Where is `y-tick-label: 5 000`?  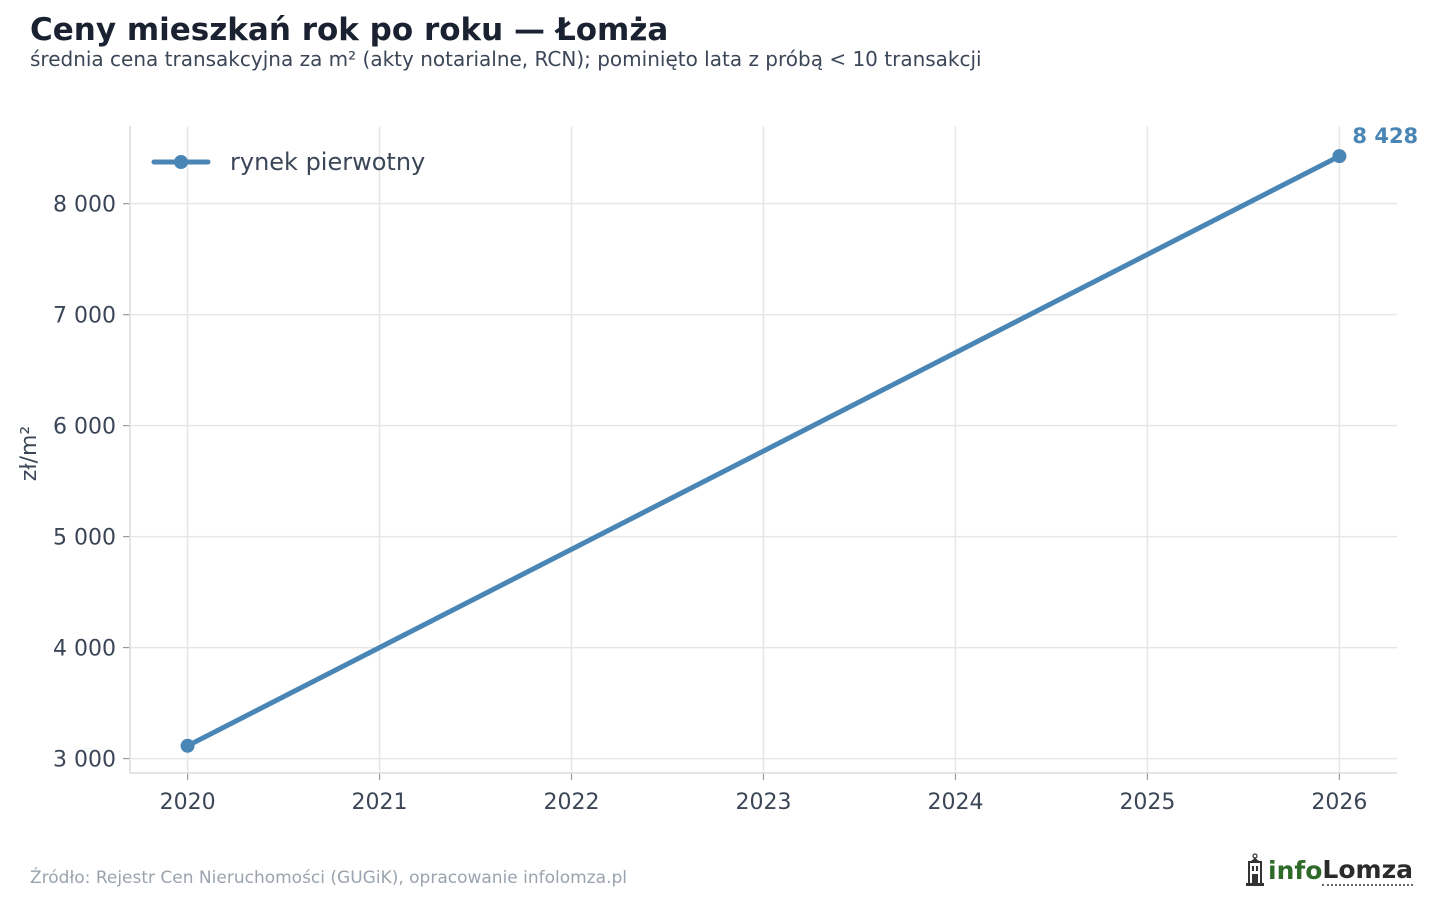 y-tick-label: 5 000 is located at coordinates (84, 538).